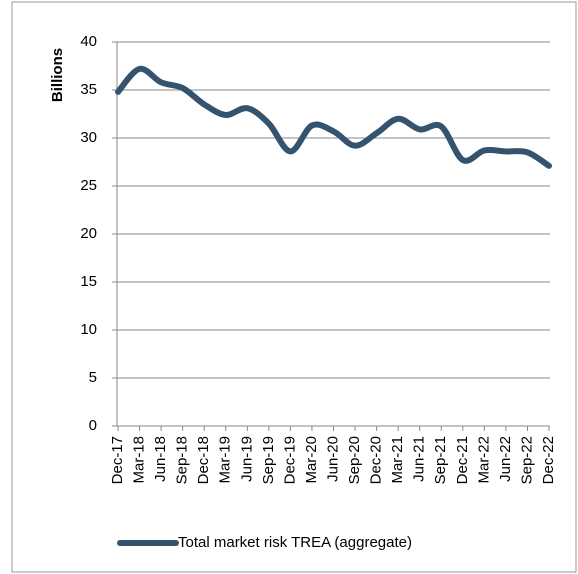 Image resolution: width=578 pixels, height=574 pixels. What do you see at coordinates (505, 459) in the screenshot?
I see `x-tick-label: Jun-22` at bounding box center [505, 459].